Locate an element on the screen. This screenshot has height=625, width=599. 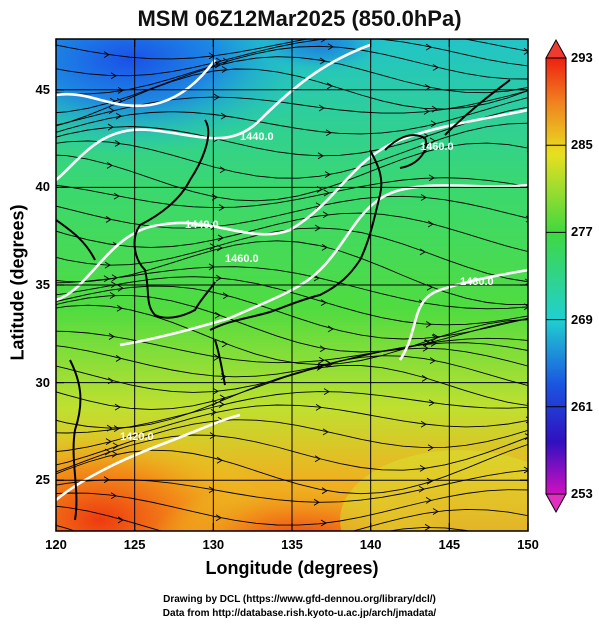
colorbar-tick-label: 277 is located at coordinates (582, 232).